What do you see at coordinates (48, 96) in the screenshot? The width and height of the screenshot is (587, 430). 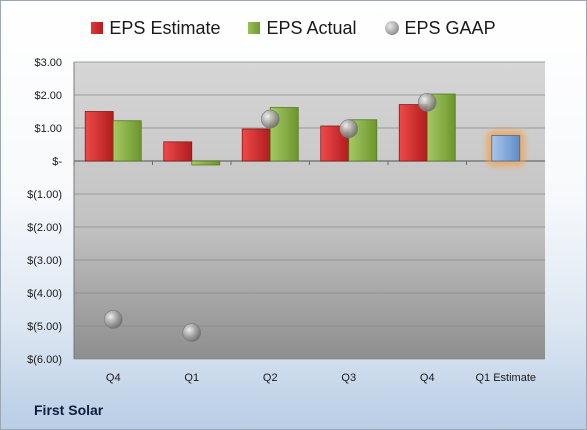 I see `y-tick-label: $2.00` at bounding box center [48, 96].